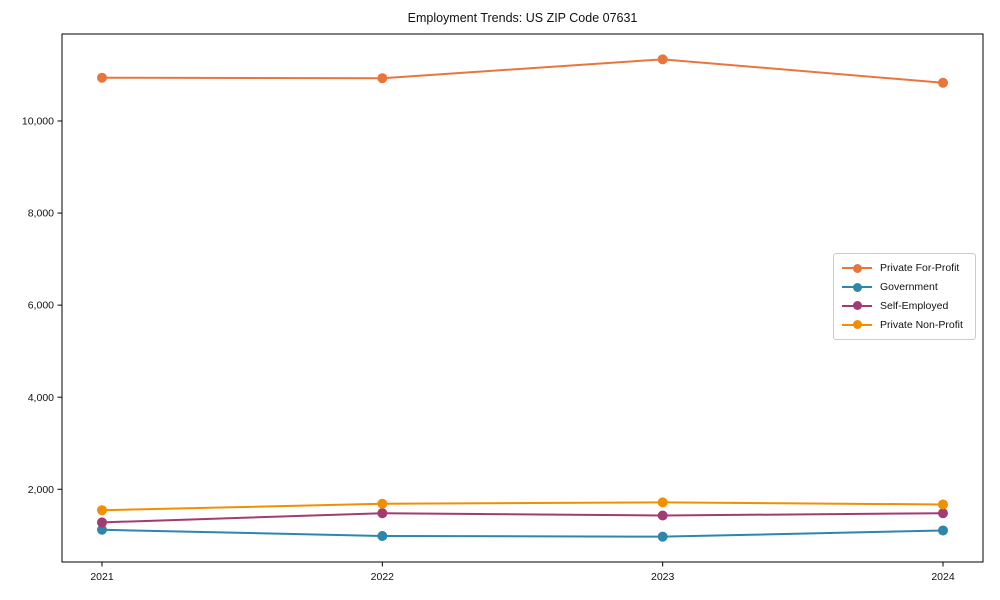  Describe the element at coordinates (522, 533) in the screenshot. I see `series-line-government` at that location.